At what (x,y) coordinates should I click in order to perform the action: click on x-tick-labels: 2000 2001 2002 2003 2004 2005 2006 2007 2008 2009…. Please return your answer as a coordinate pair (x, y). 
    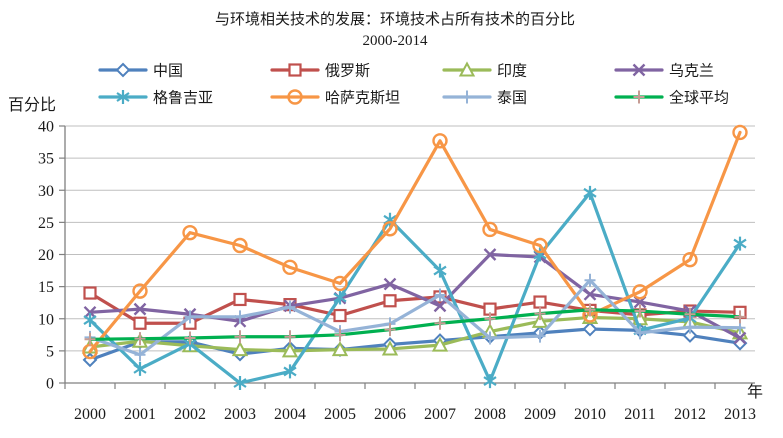
    Looking at the image, I should click on (415, 414).